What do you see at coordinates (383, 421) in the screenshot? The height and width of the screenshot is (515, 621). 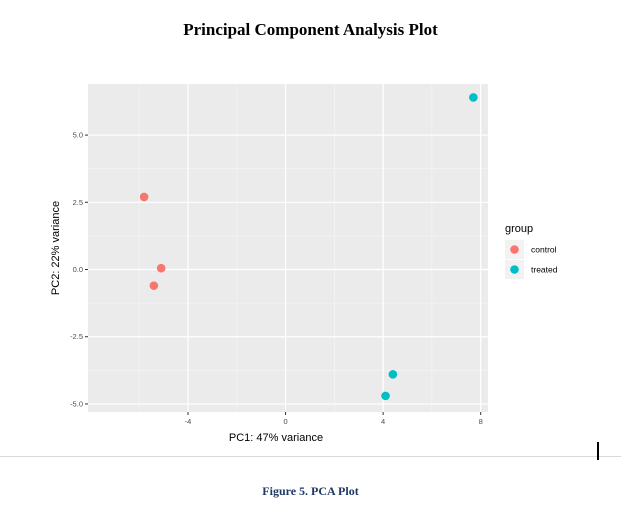 I see `x-tick-label: 4` at bounding box center [383, 421].